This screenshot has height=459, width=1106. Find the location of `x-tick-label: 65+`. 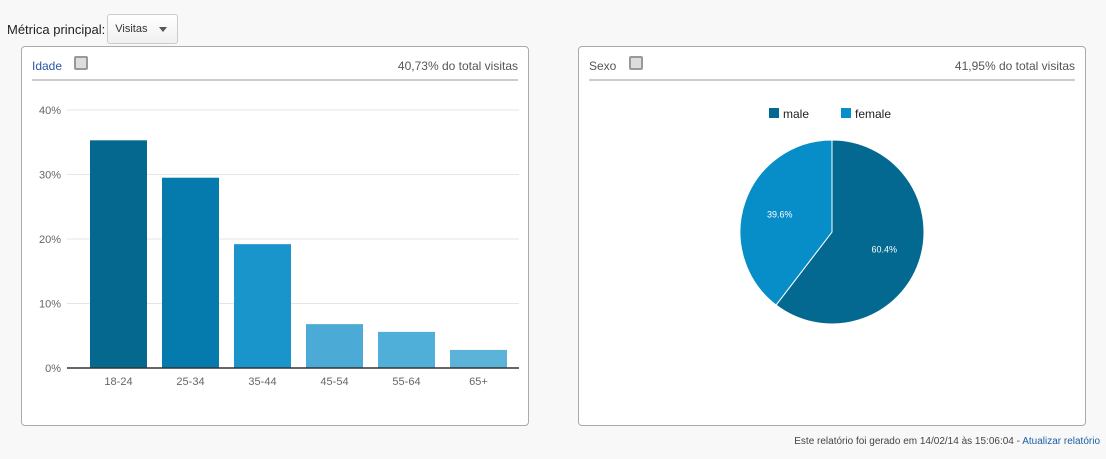

x-tick-label: 65+ is located at coordinates (478, 382).